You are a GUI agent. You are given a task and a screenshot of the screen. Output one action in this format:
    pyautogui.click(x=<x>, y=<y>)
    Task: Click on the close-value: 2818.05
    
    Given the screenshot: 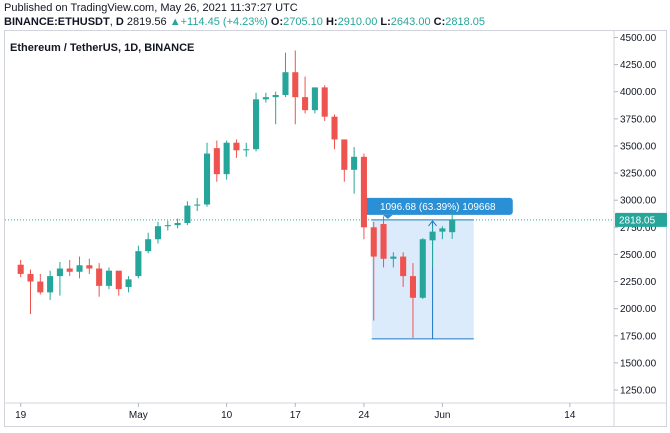 What is the action you would take?
    pyautogui.click(x=465, y=22)
    